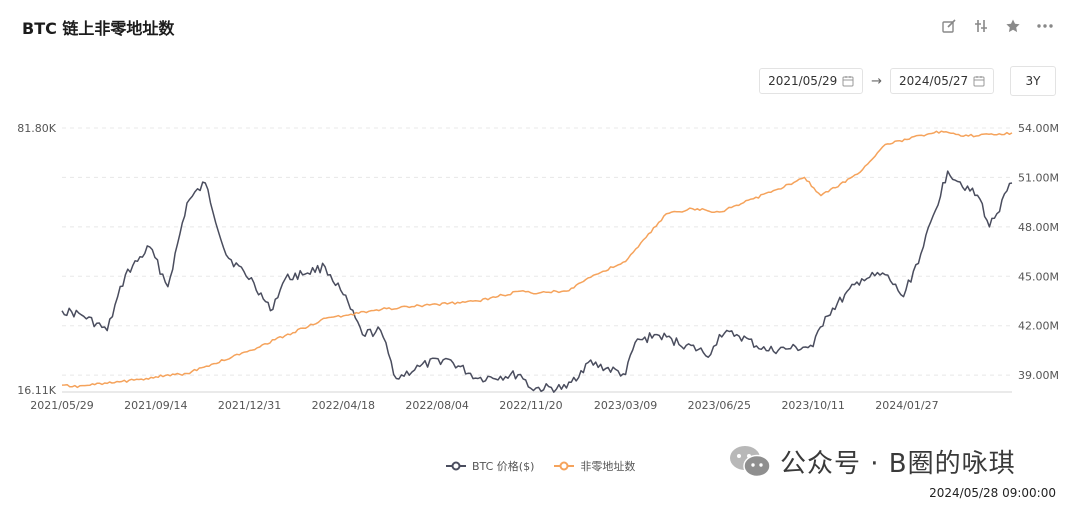 Image resolution: width=1080 pixels, height=507 pixels. What do you see at coordinates (456, 466) in the screenshot?
I see `legend-marker-btc` at bounding box center [456, 466].